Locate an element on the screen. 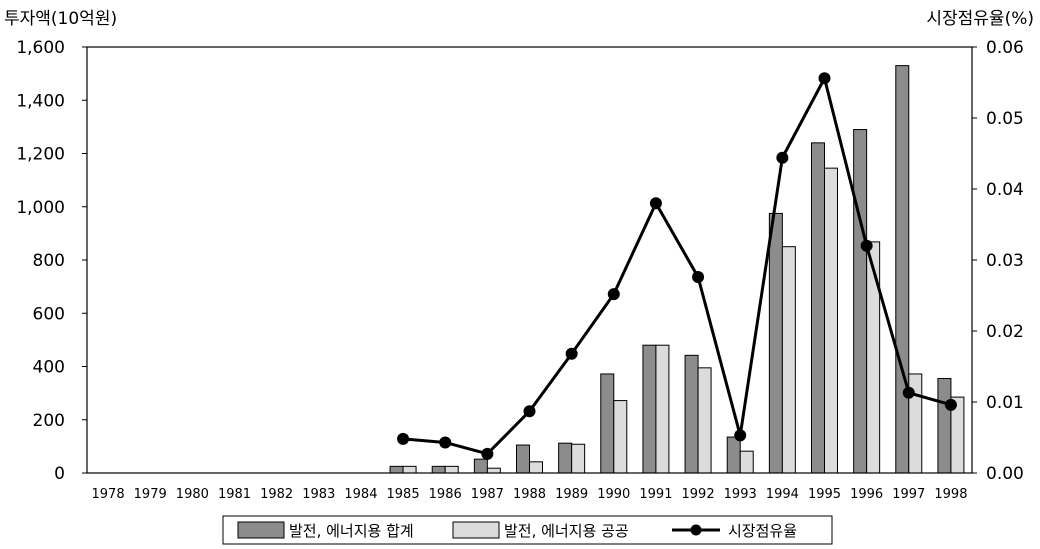 The height and width of the screenshot is (549, 1040). x-tick-label: 1990 is located at coordinates (613, 494).